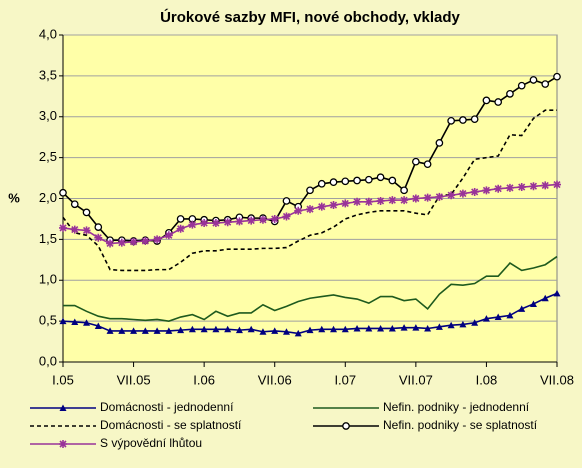 The width and height of the screenshot is (582, 468). What do you see at coordinates (48, 156) in the screenshot?
I see `y-tick-label: 2,5` at bounding box center [48, 156].